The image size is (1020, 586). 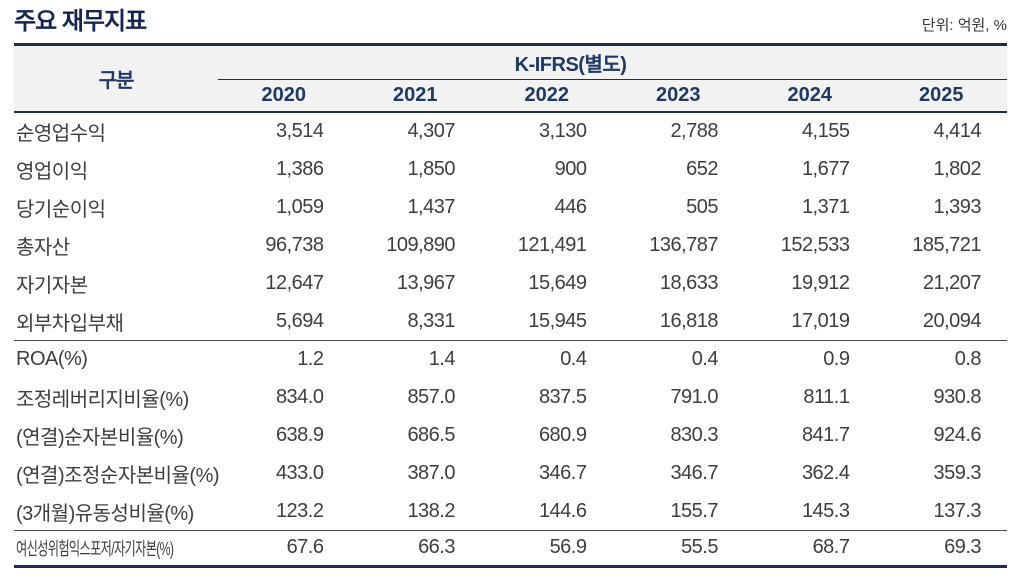 I want to click on row-label: (연결)조정순자본비율(%), so click(x=117, y=473).